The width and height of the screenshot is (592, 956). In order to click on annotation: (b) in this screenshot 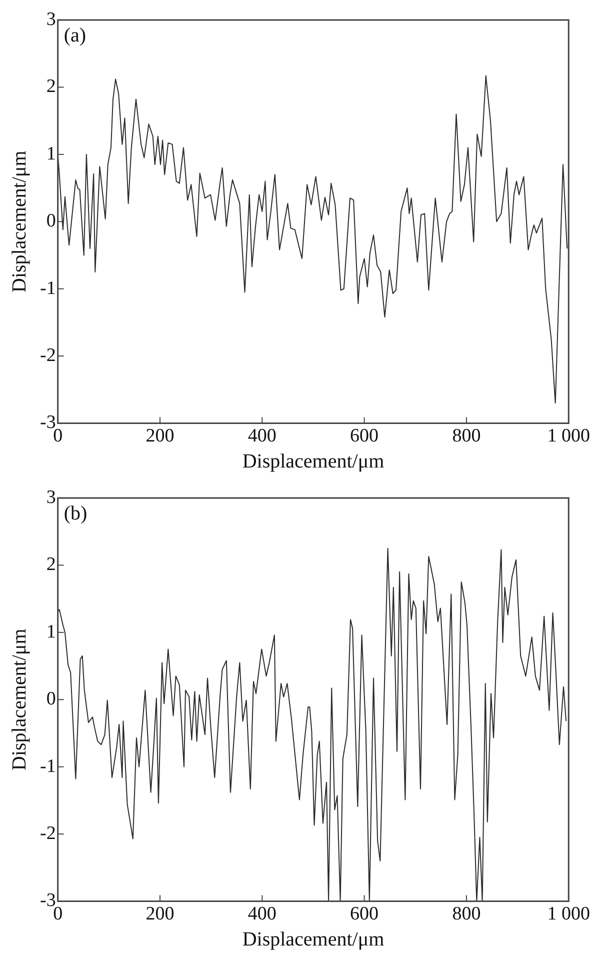, I will do `click(76, 513)`.